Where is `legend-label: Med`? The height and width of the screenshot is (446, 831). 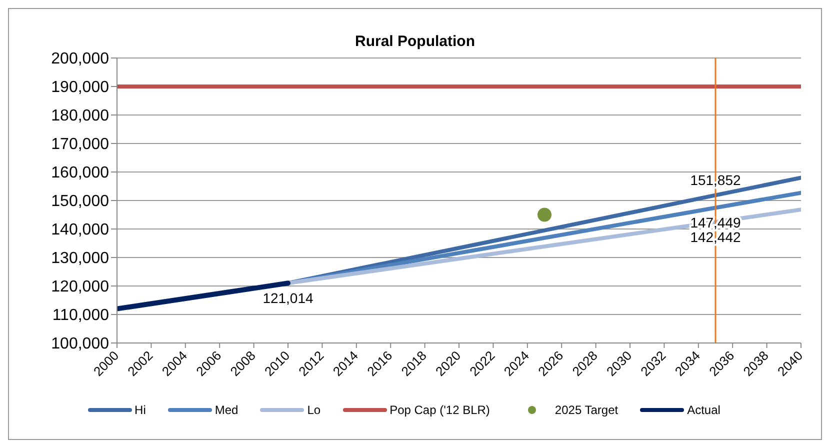 legend-label: Med is located at coordinates (226, 410).